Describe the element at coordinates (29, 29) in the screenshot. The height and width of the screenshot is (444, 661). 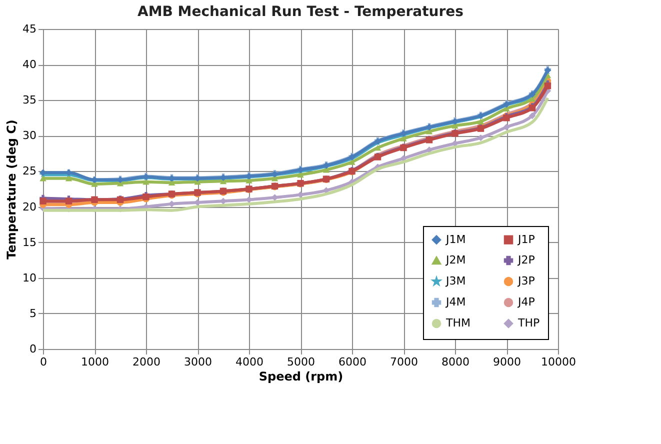
I see `y-tick-label: 45` at that location.